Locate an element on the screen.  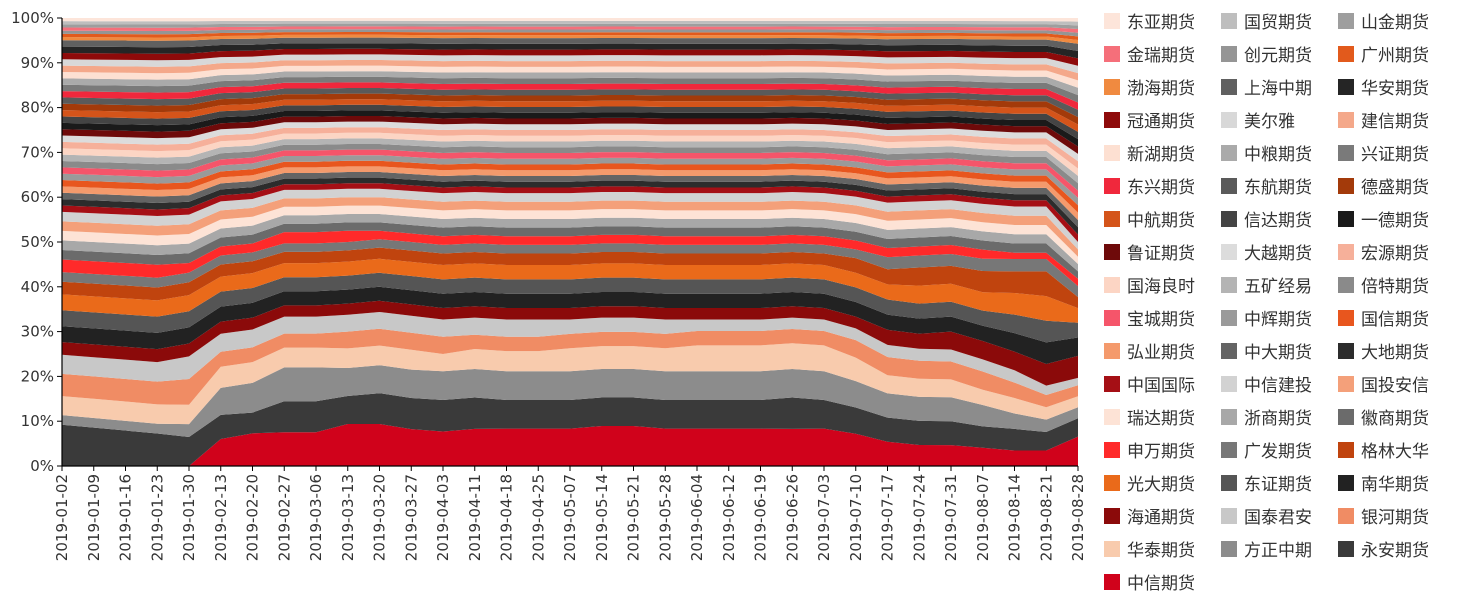
legend-label: 华泰期货 is located at coordinates (1161, 551).